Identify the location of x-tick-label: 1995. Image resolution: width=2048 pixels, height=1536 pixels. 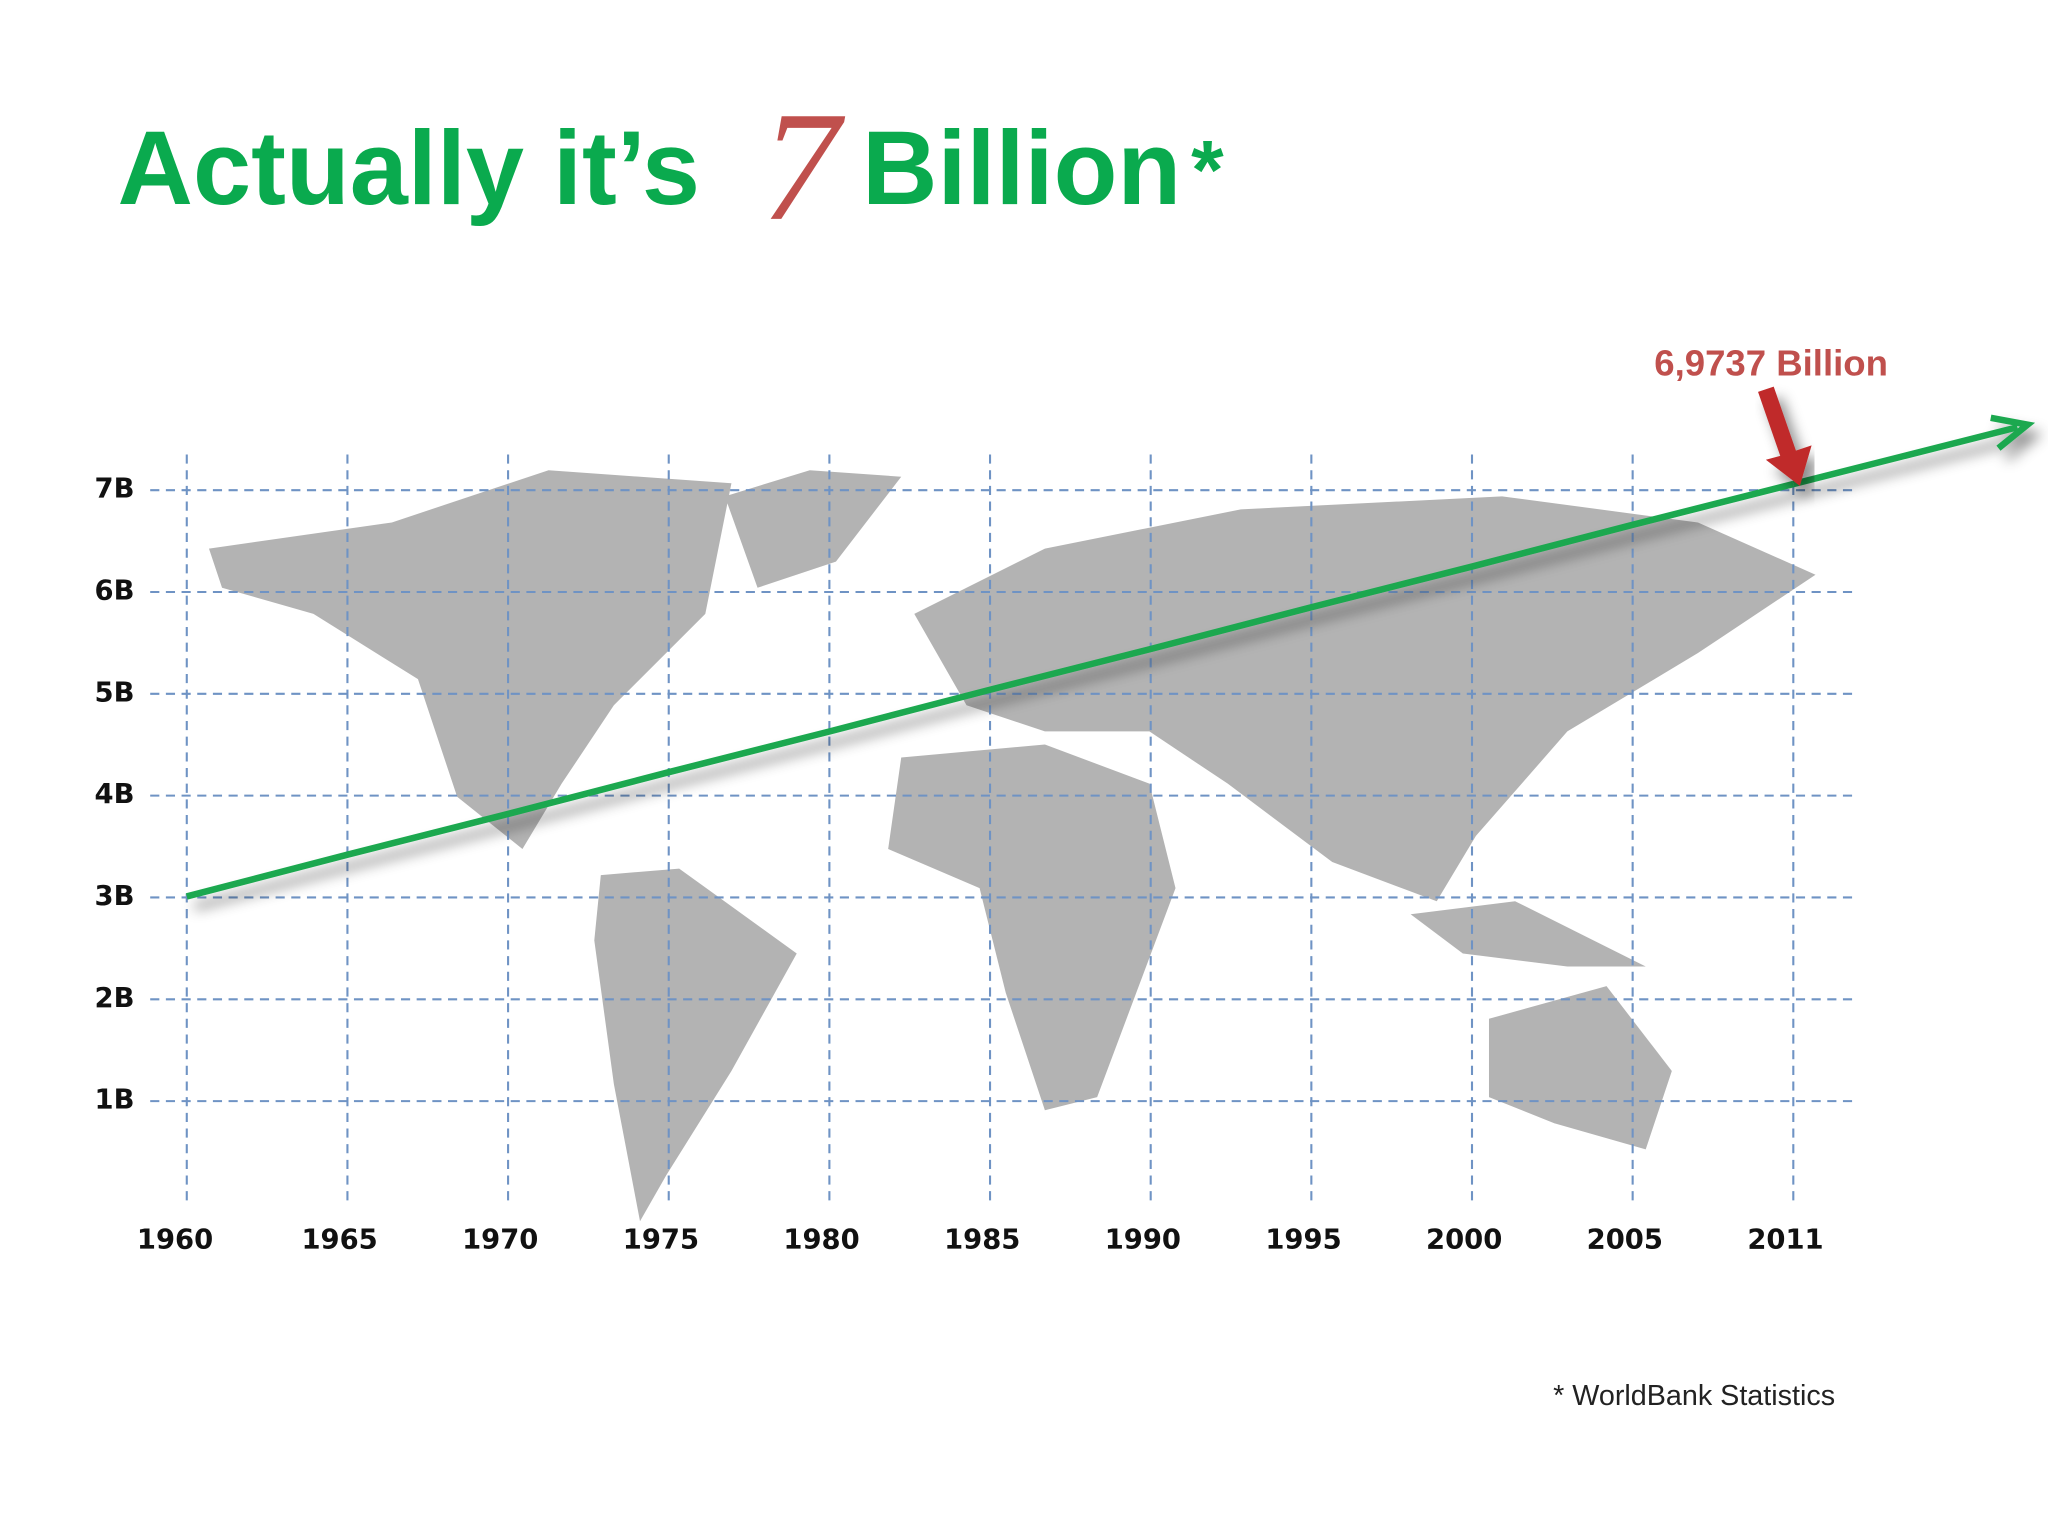
(1303, 1239).